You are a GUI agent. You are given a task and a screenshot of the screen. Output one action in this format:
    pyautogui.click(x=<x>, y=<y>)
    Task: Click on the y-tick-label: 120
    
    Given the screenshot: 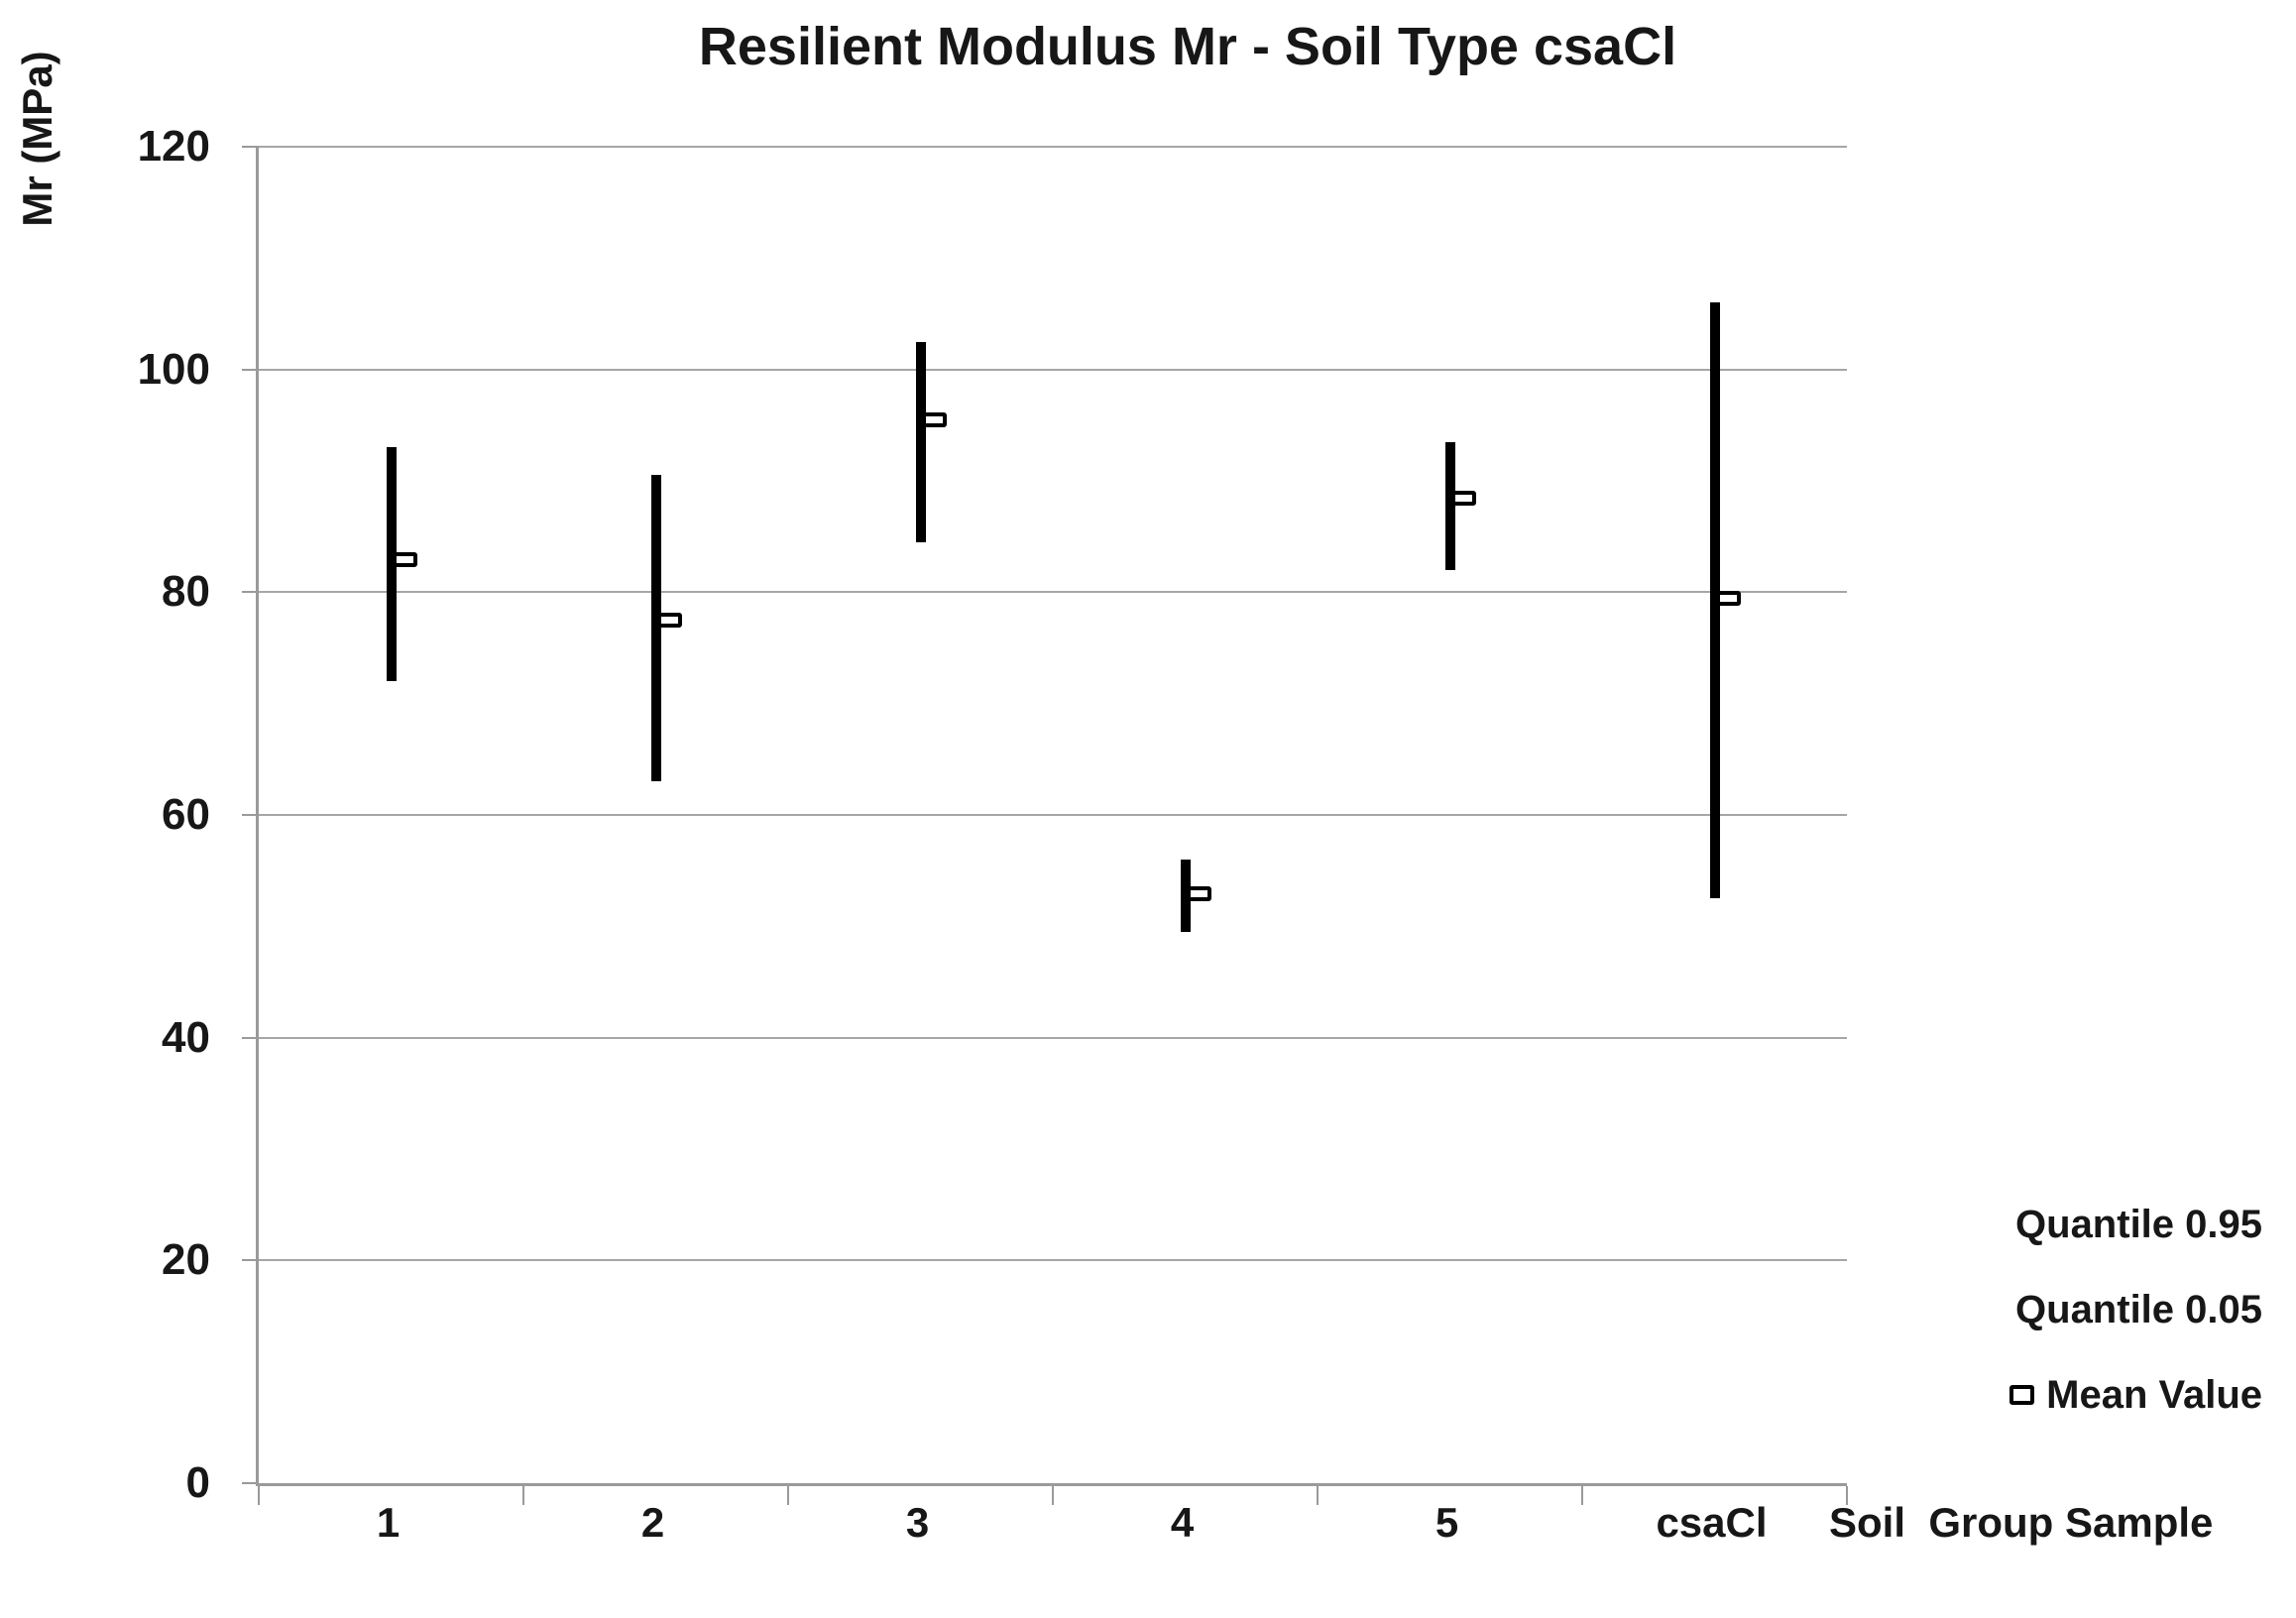 What is the action you would take?
    pyautogui.click(x=174, y=146)
    